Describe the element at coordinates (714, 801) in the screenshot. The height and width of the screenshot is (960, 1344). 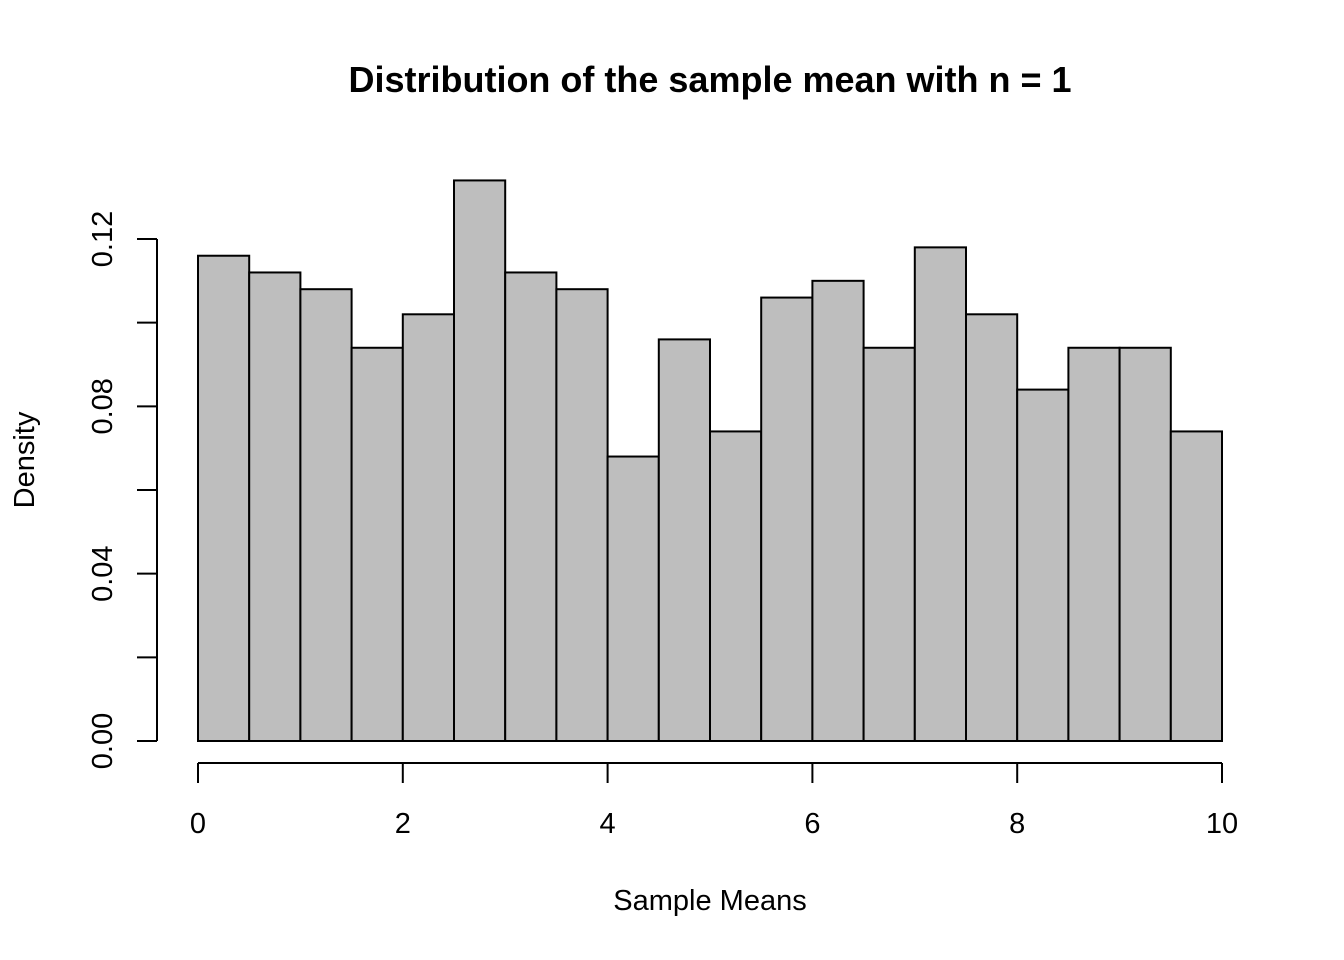
I see `x-axis: 0 2 4 6 8 10` at that location.